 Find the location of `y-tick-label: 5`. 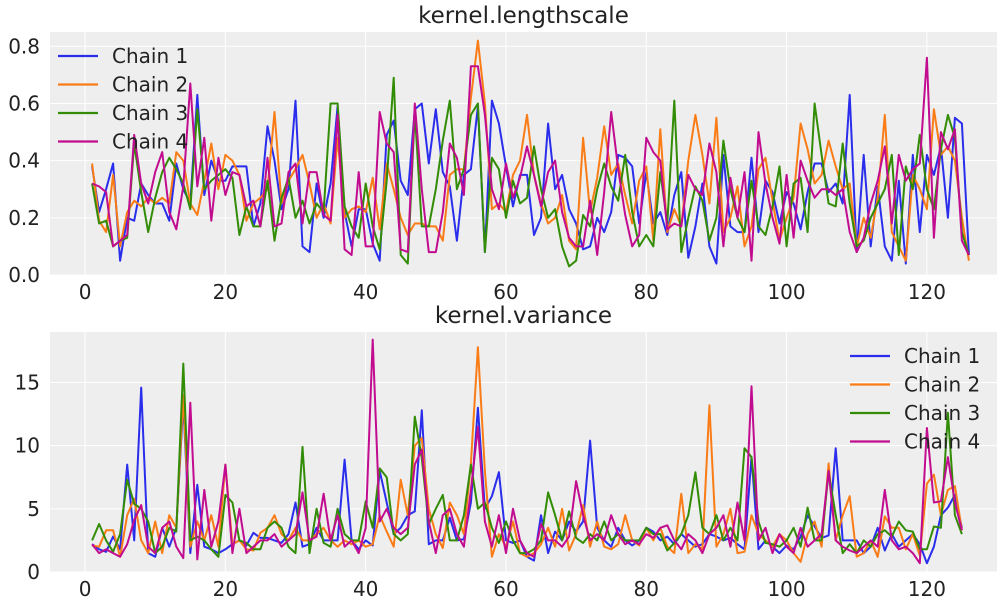

y-tick-label: 5 is located at coordinates (33, 509).